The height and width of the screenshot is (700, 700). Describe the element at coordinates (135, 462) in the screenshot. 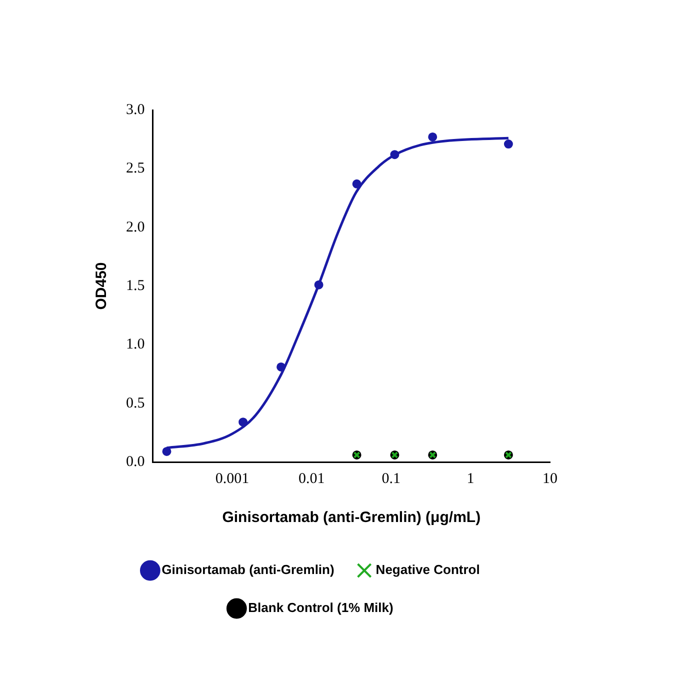

I see `y-tick-label: 0.0` at that location.